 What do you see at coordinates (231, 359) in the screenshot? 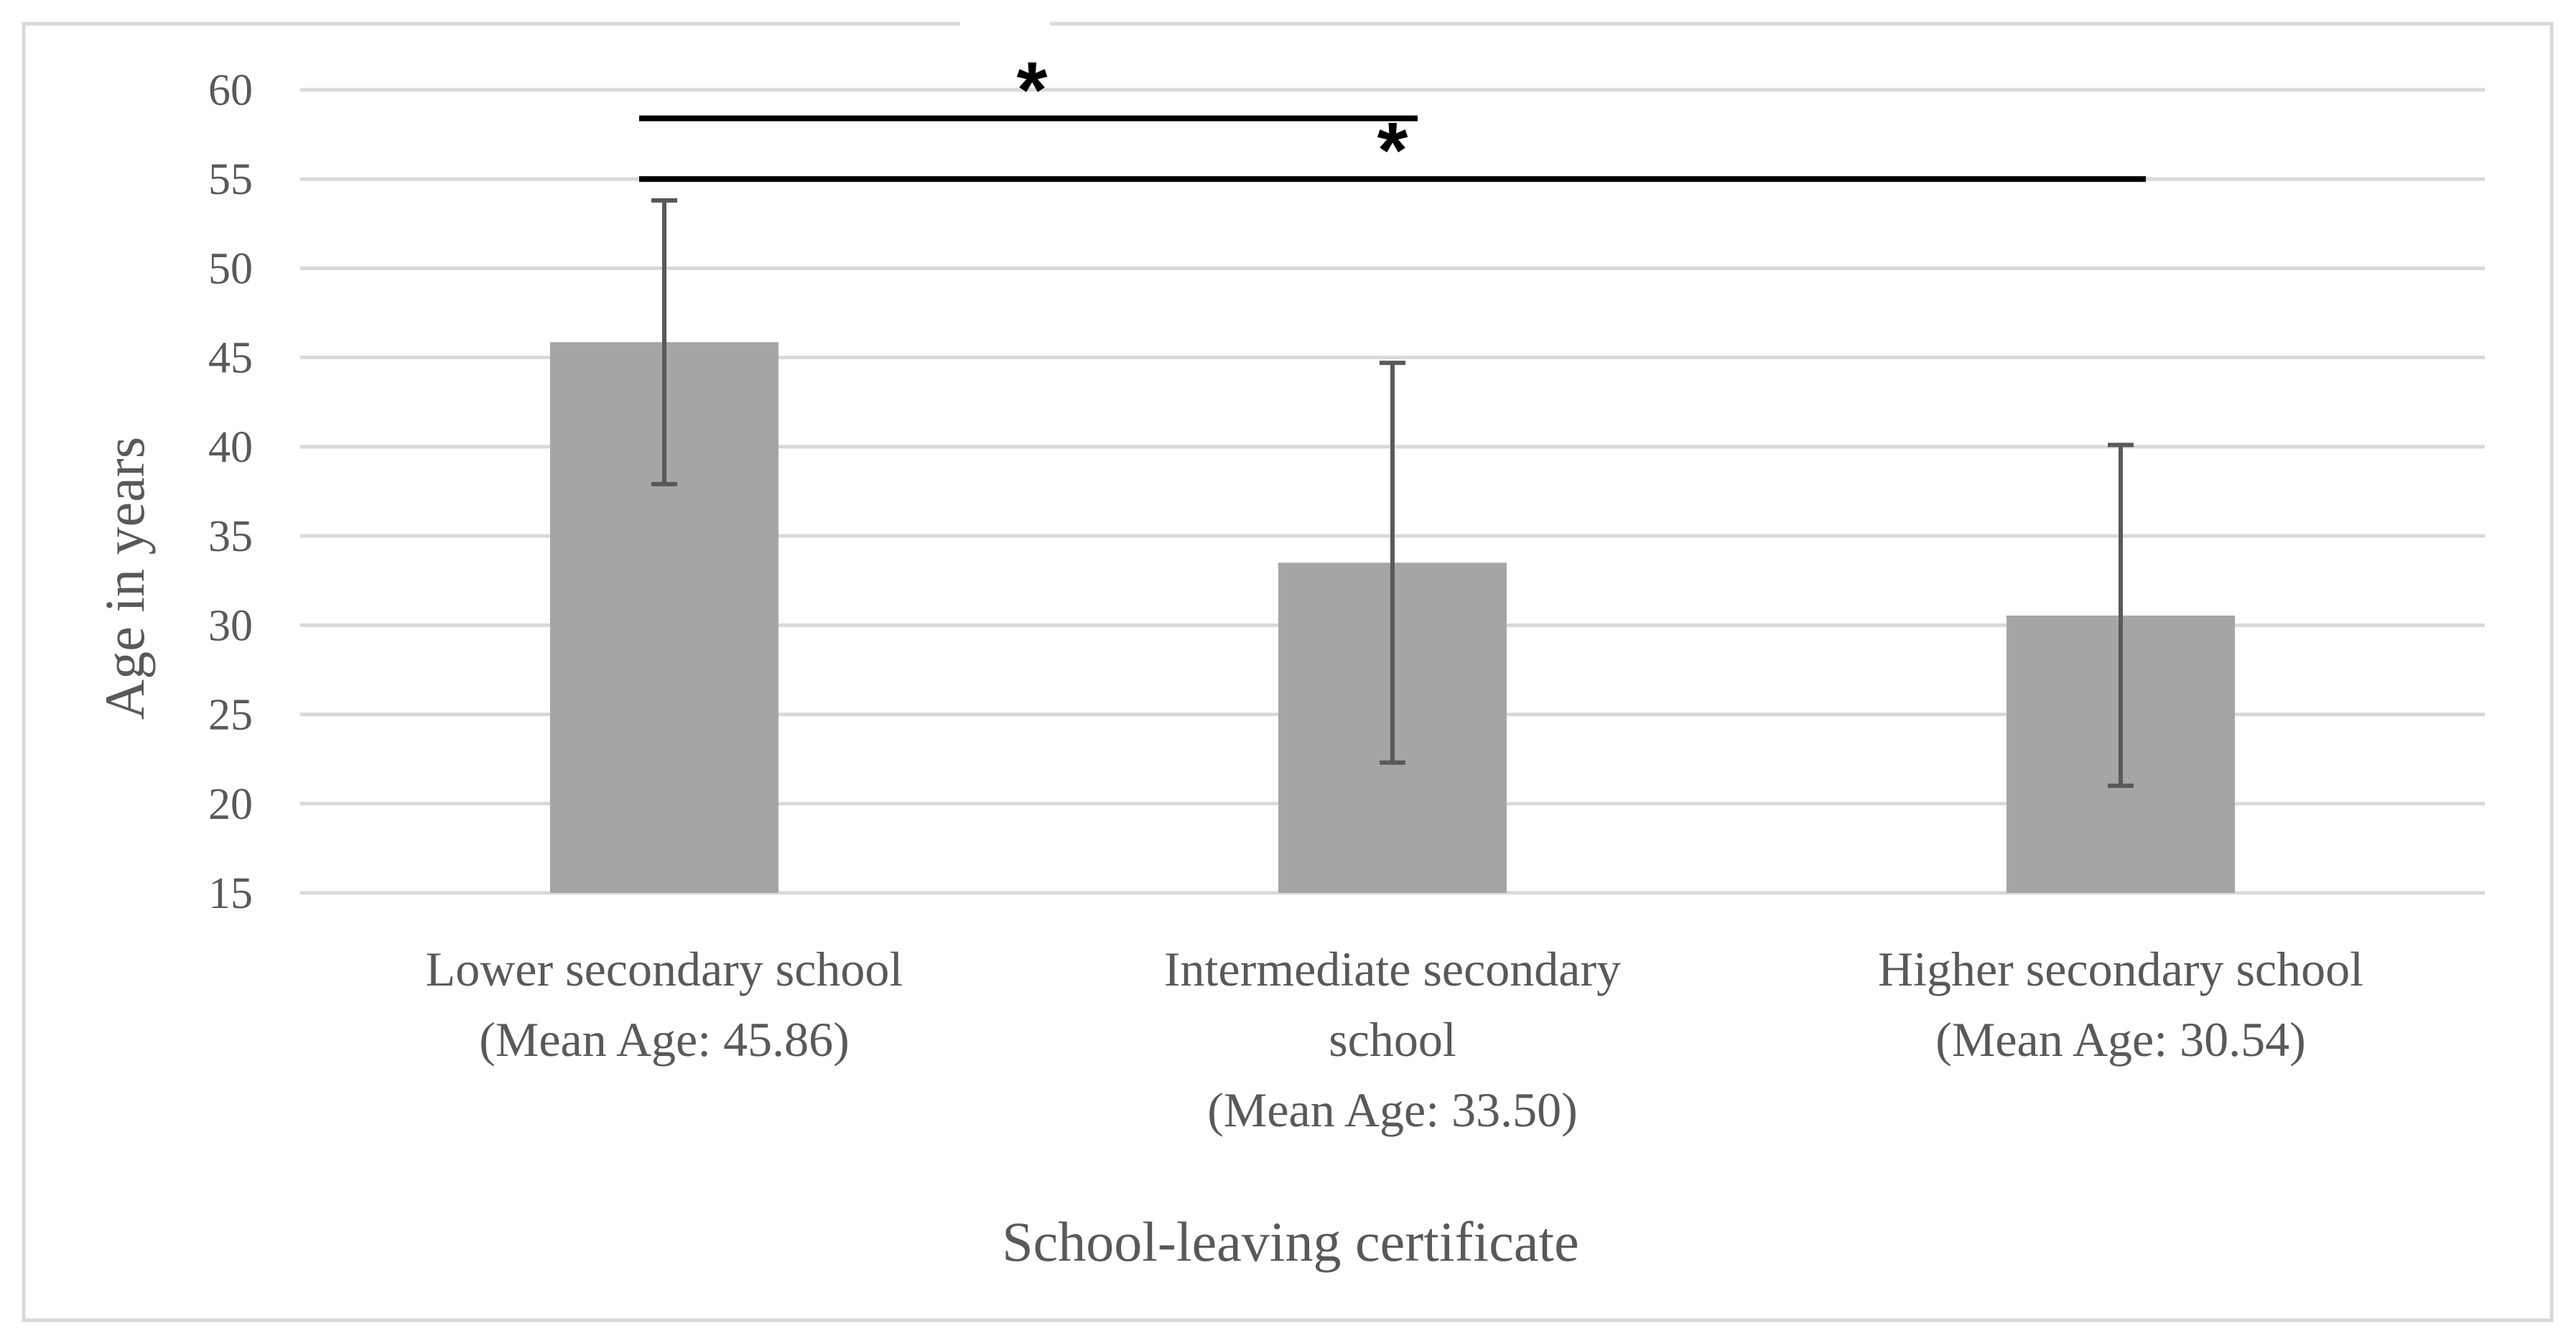
I see `y-tick-label: 45` at bounding box center [231, 359].